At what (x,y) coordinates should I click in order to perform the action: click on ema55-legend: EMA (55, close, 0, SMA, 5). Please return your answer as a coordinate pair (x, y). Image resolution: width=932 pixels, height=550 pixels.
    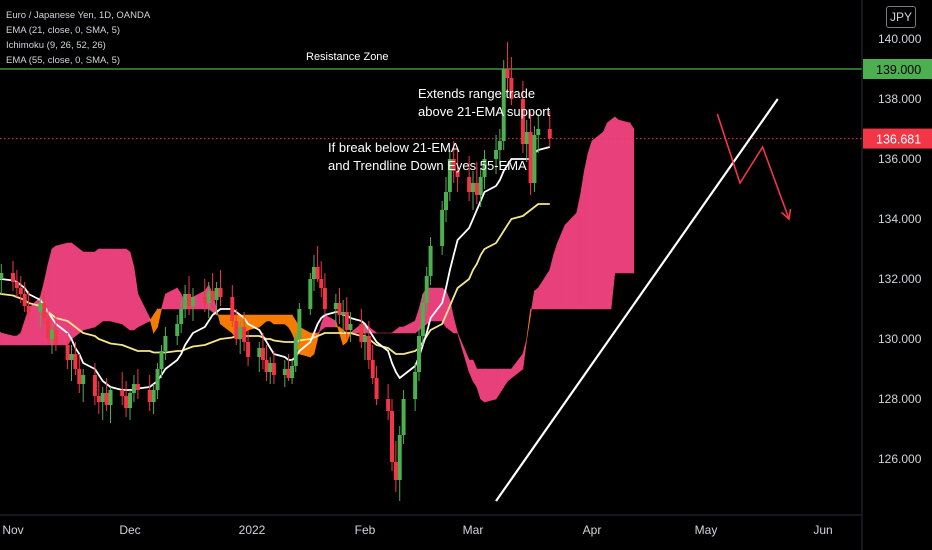
    Looking at the image, I should click on (63, 60).